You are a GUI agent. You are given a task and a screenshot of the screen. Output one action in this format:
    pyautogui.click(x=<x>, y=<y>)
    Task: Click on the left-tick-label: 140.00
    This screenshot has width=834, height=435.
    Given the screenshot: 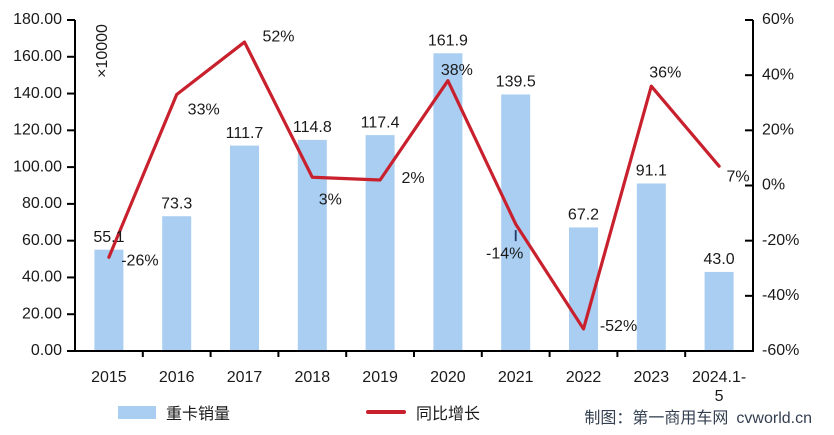 What is the action you would take?
    pyautogui.click(x=37, y=93)
    